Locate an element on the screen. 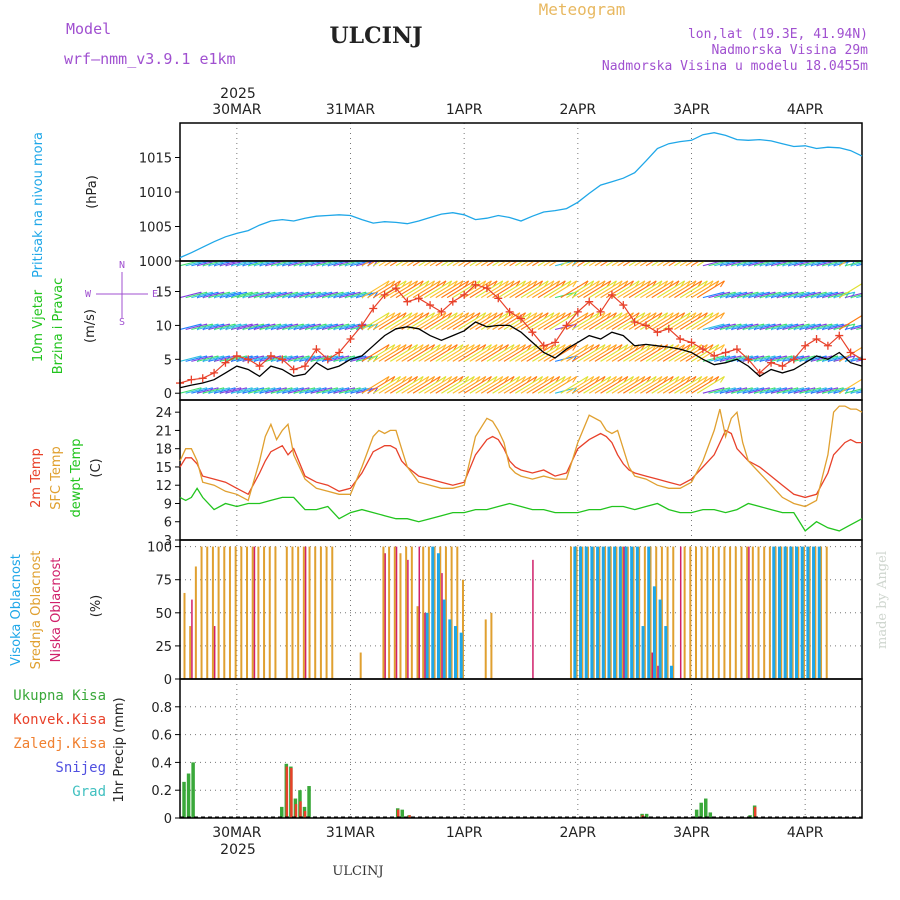  model-label: Model is located at coordinates (88, 29).